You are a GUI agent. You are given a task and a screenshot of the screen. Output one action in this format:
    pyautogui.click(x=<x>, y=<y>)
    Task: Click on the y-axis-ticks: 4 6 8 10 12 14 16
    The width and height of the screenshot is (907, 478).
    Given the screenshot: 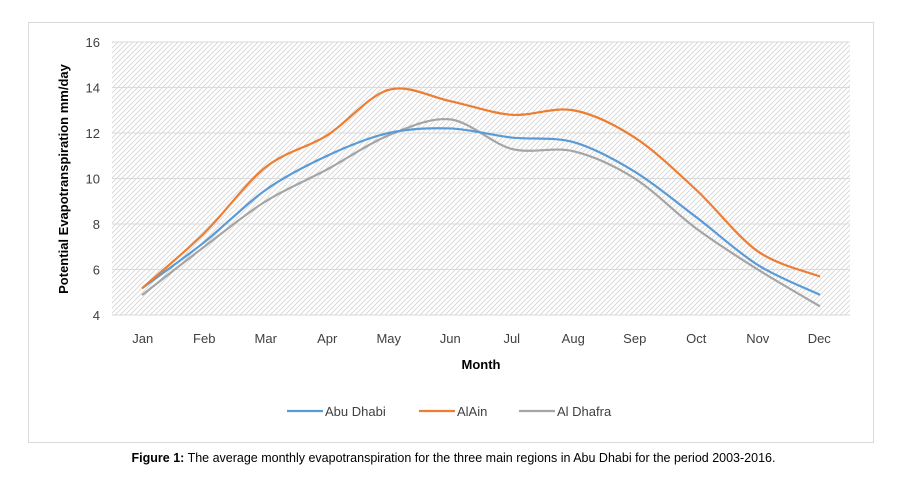 What is the action you would take?
    pyautogui.click(x=93, y=179)
    